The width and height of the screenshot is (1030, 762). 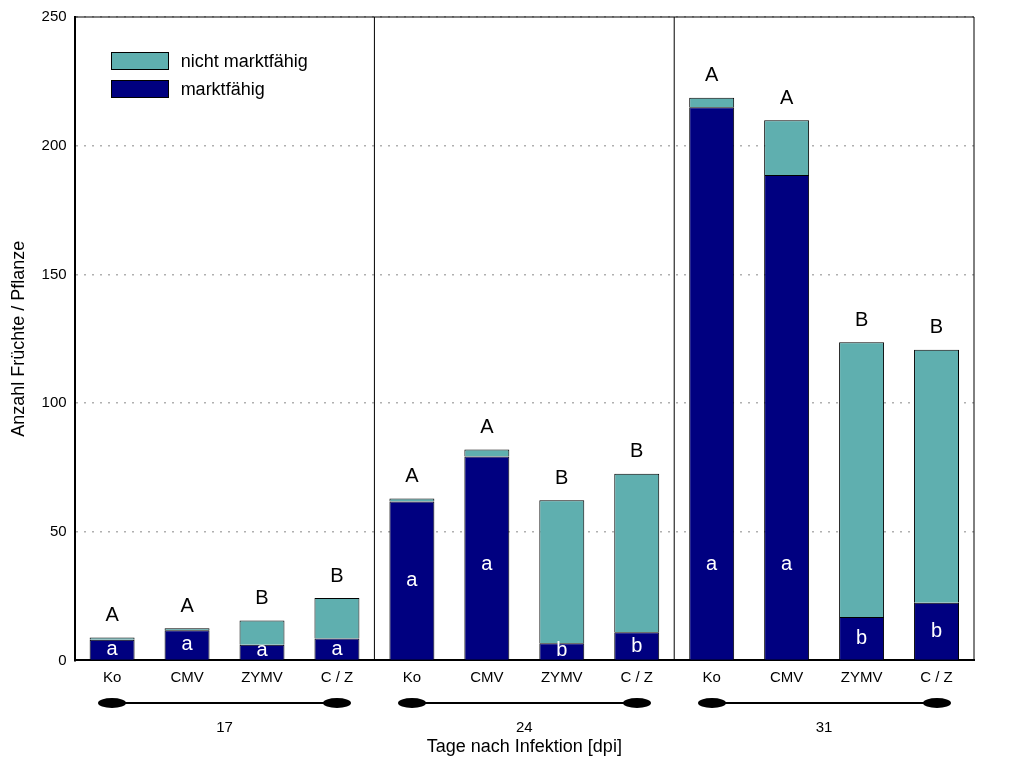 I want to click on y-tick-label: 150, so click(x=54, y=273).